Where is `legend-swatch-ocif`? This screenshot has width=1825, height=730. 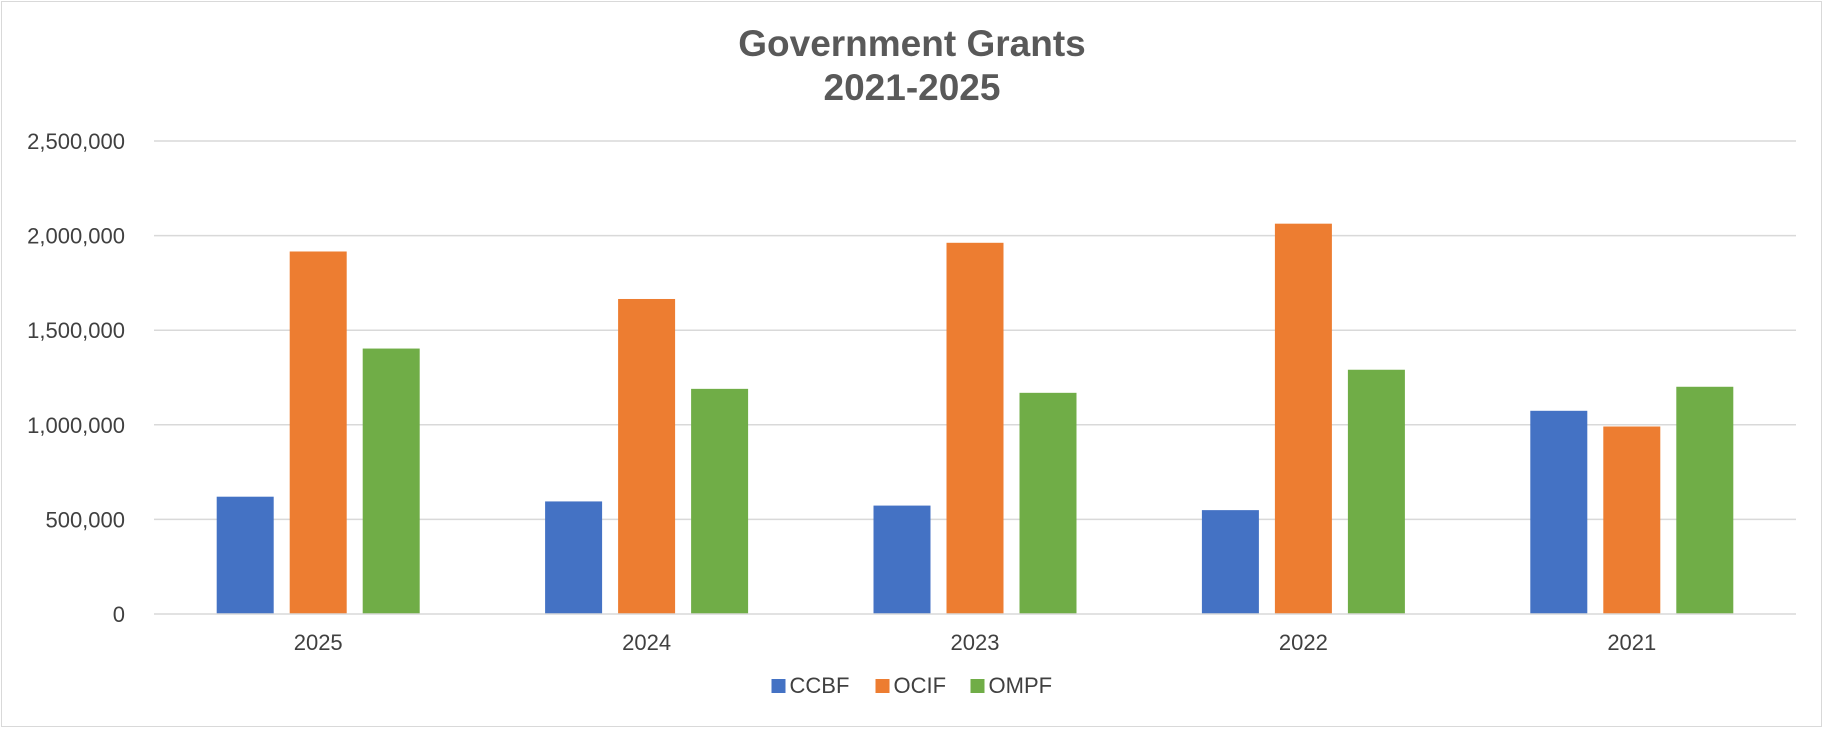
legend-swatch-ocif is located at coordinates (882, 686).